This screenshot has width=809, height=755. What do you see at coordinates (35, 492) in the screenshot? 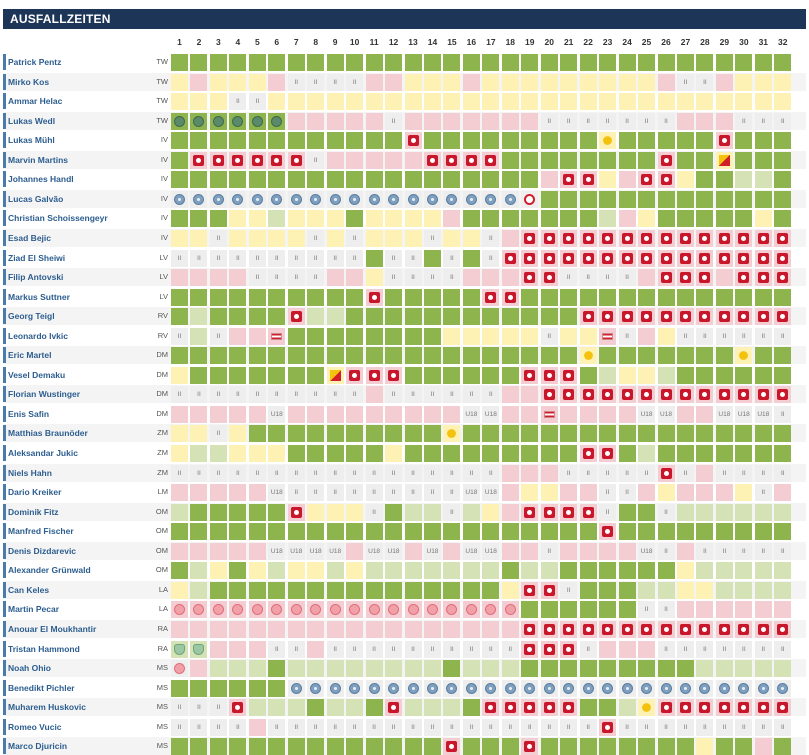
I see `player-name-link: Dario Kreiker` at bounding box center [35, 492].